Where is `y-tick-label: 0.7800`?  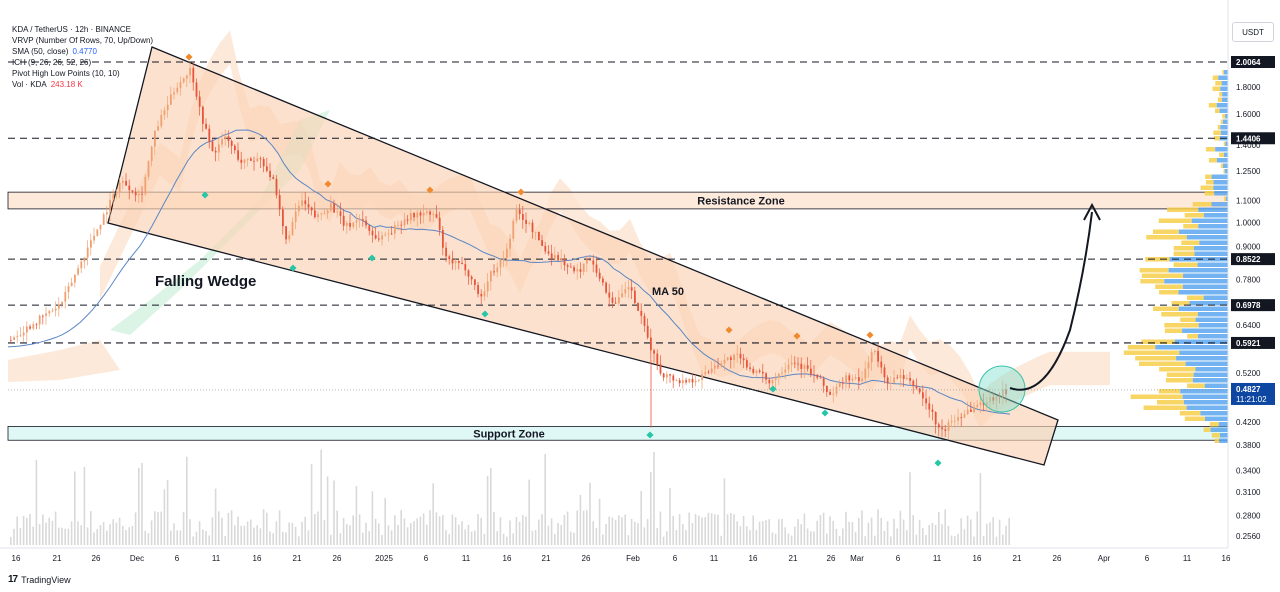 y-tick-label: 0.7800 is located at coordinates (1248, 279).